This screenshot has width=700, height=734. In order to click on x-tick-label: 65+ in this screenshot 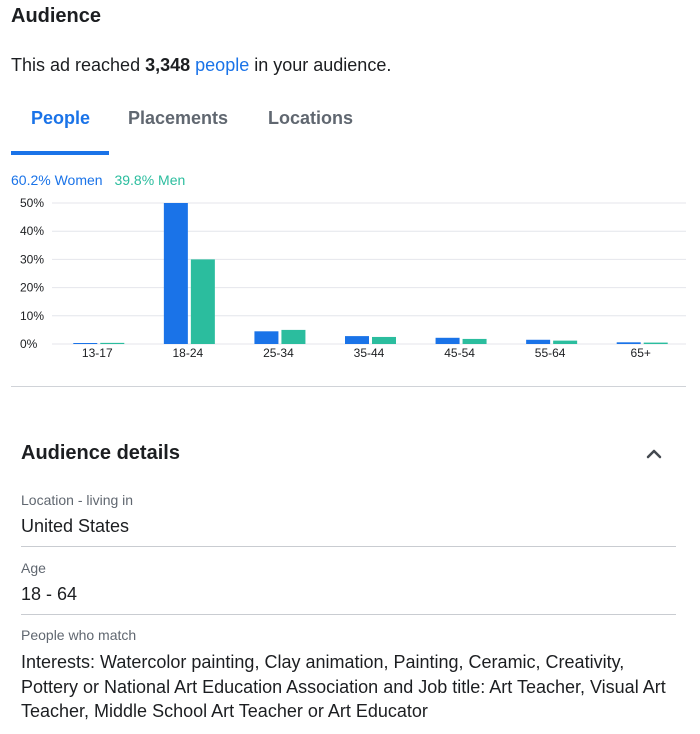, I will do `click(641, 353)`.